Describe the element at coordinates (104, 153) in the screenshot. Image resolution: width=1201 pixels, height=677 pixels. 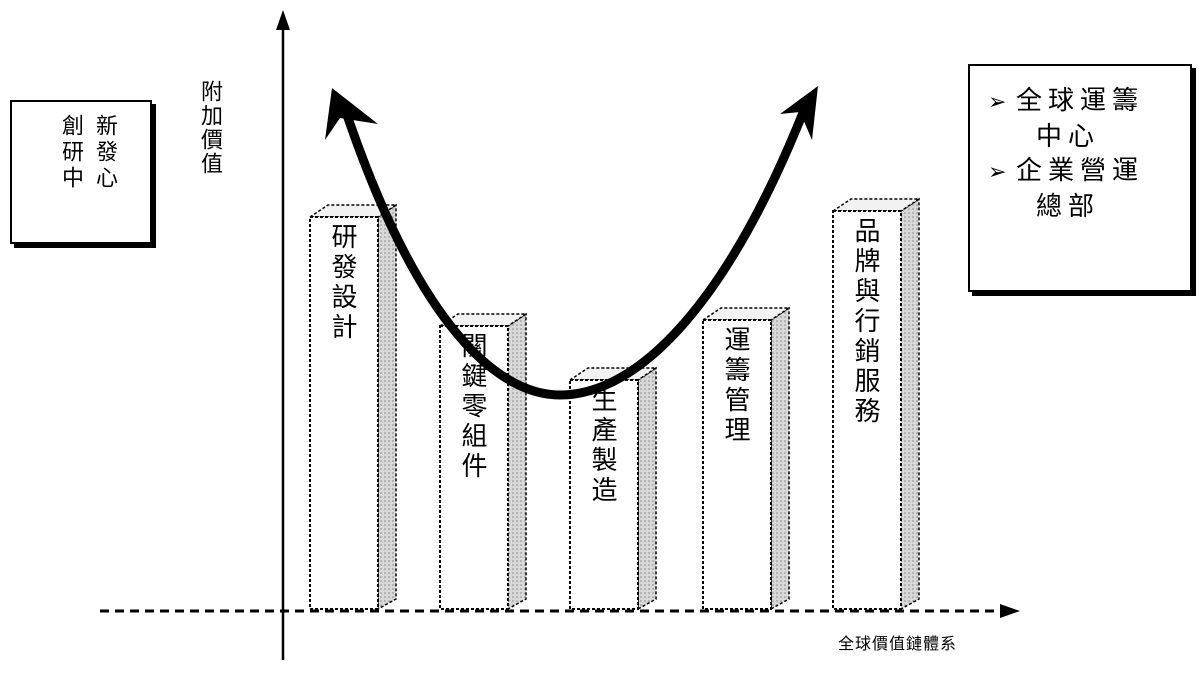
I see `left-box-column-1: 新發心` at that location.